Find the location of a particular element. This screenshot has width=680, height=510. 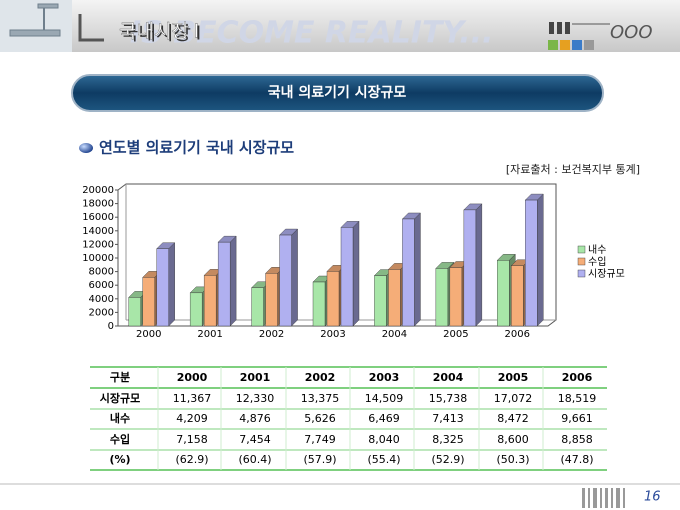

legend-label: 시장규모 is located at coordinates (606, 274).